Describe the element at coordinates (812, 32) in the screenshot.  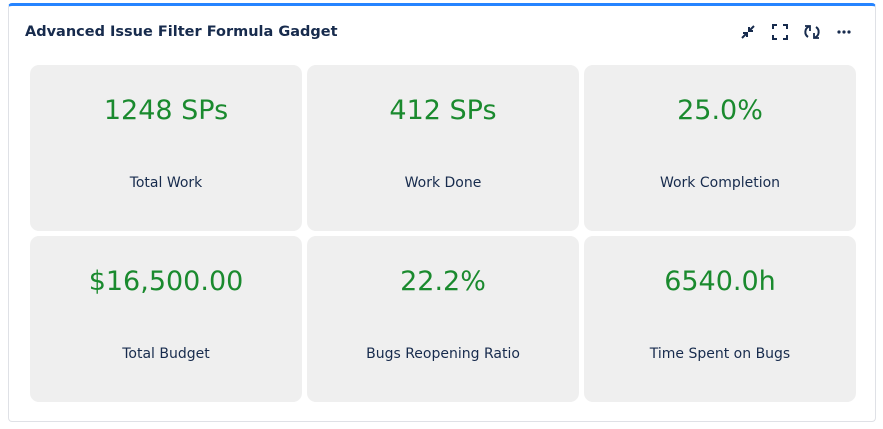
I see `refresh-icon` at that location.